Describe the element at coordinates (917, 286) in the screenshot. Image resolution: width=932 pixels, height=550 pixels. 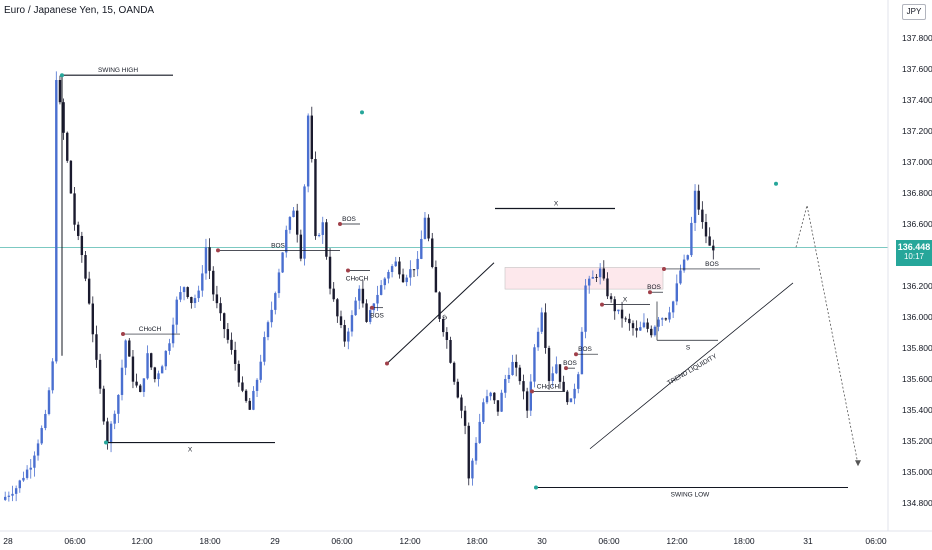
I see `price-tick-label: 136.200` at that location.